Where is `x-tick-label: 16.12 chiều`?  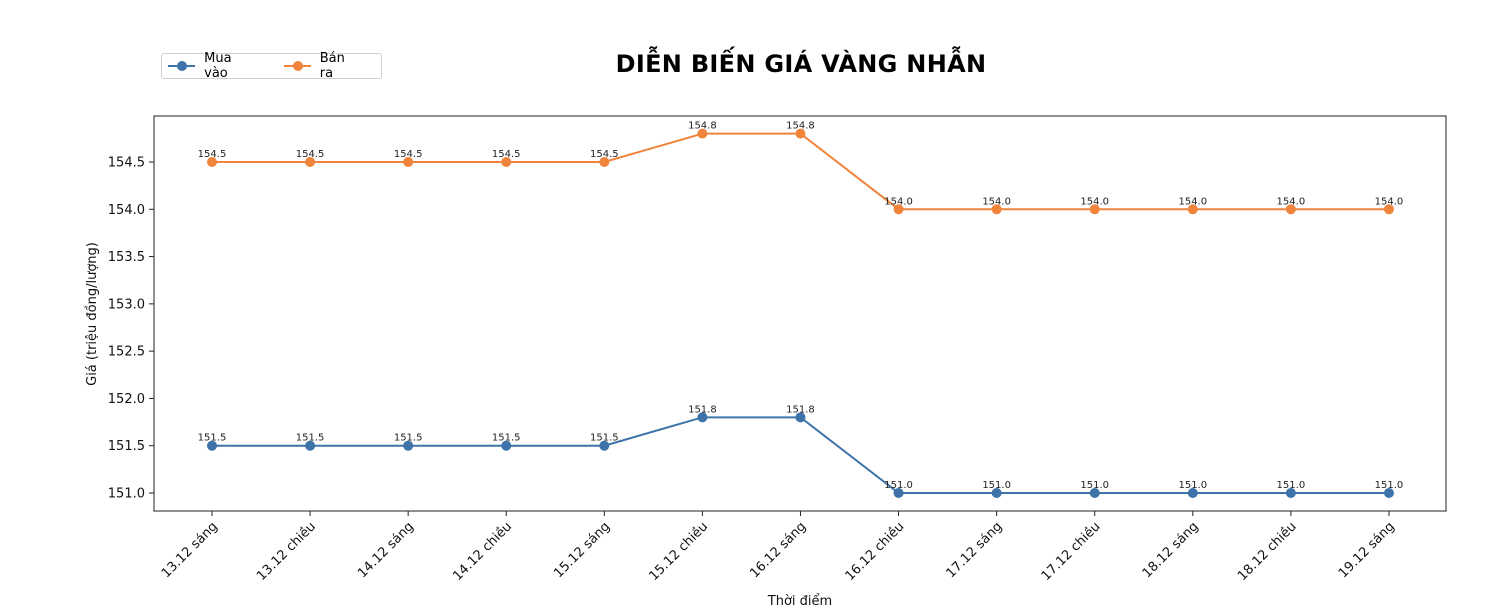
x-tick-label: 16.12 chiều is located at coordinates (875, 551).